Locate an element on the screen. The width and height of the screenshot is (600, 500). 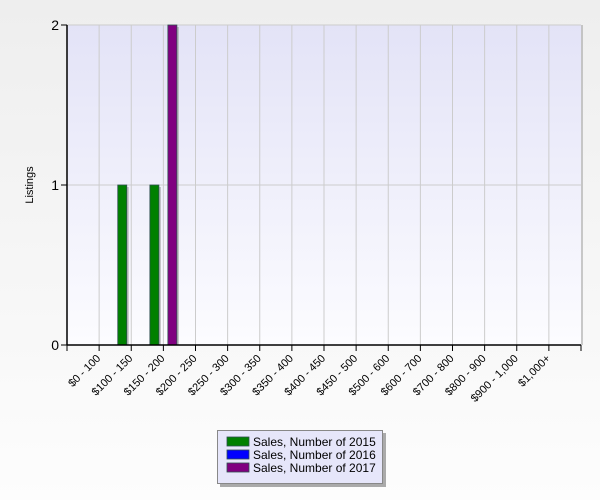
y-axis-label: Listings is located at coordinates (30, 185).